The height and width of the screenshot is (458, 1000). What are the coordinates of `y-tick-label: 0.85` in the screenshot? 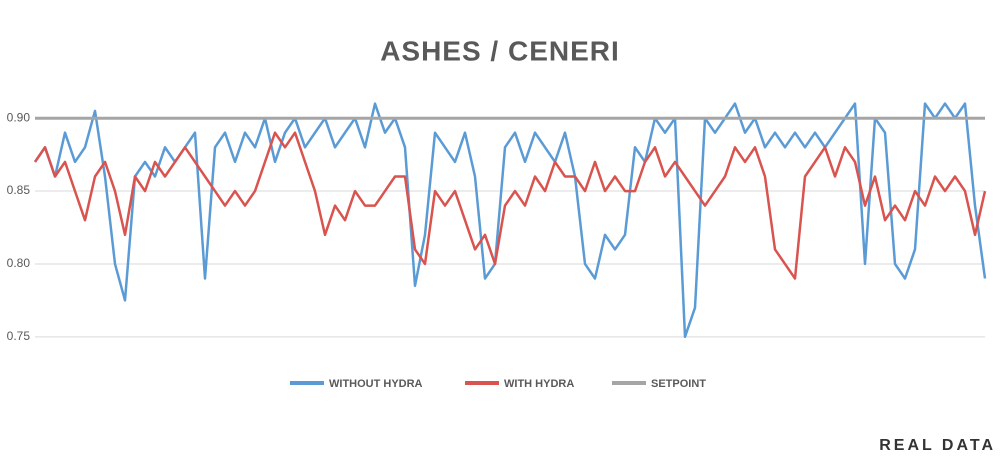 It's located at (19, 190).